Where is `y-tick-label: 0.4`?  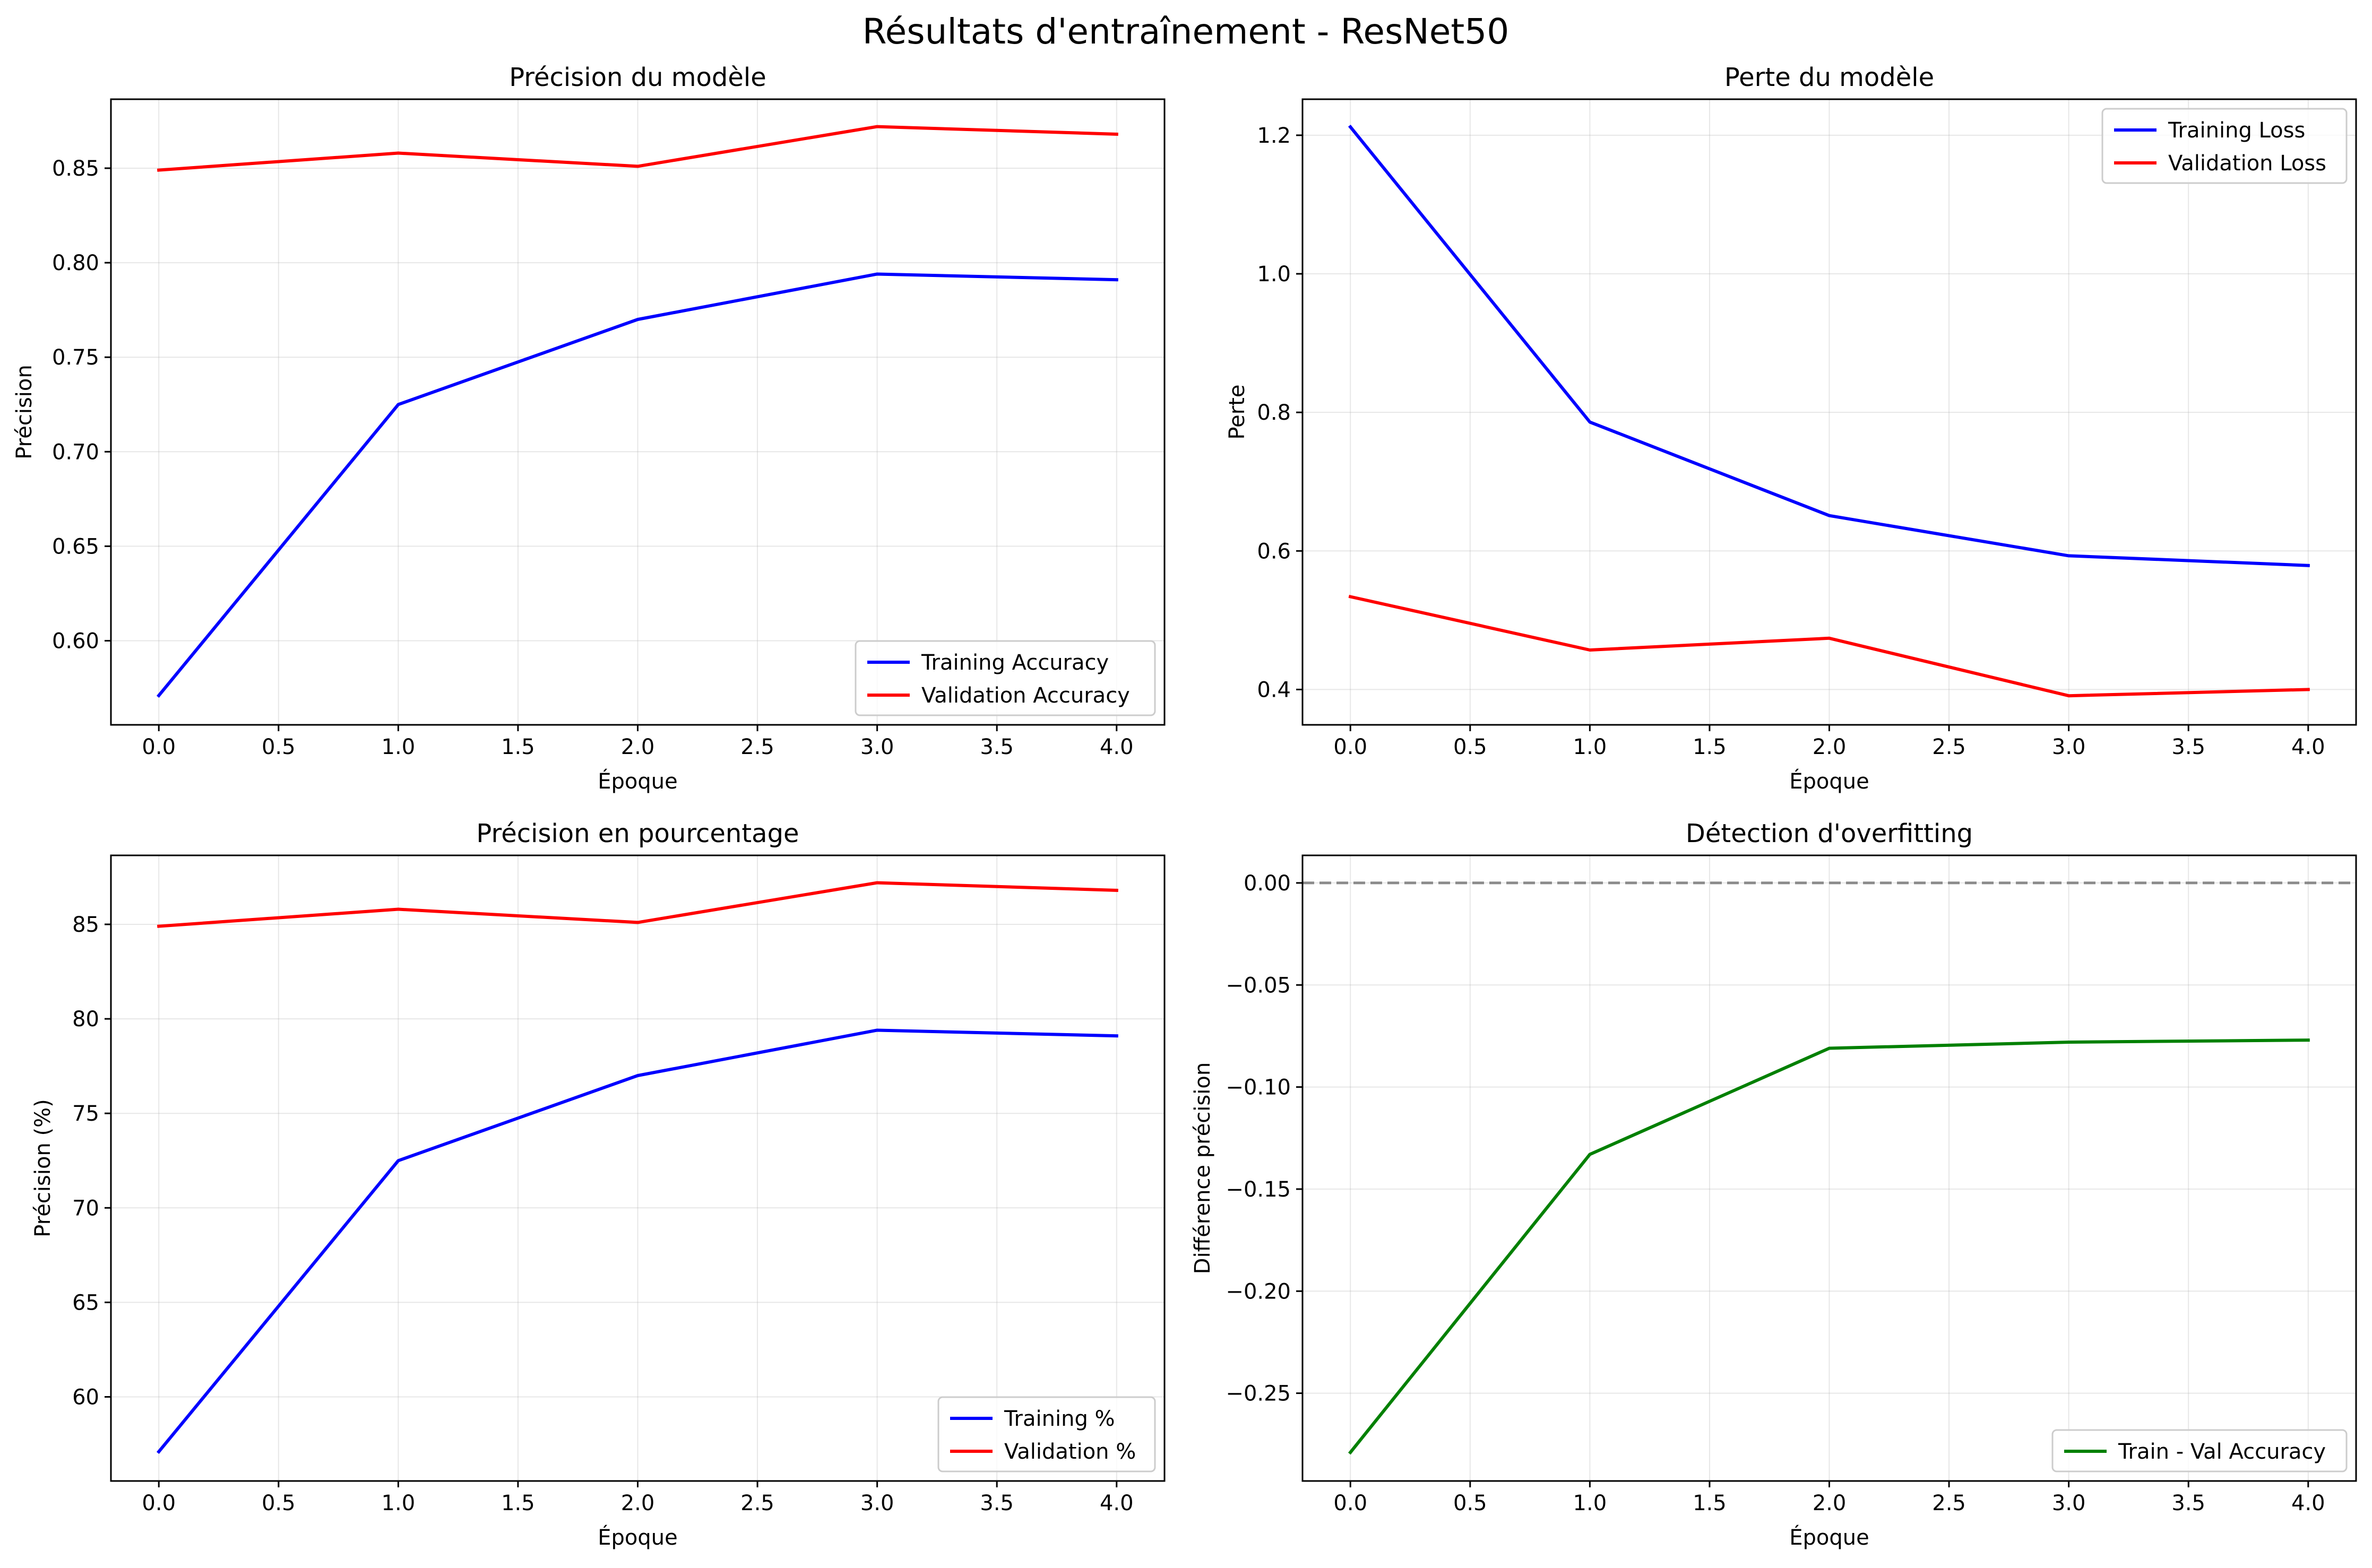
y-tick-label: 0.4 is located at coordinates (1274, 690).